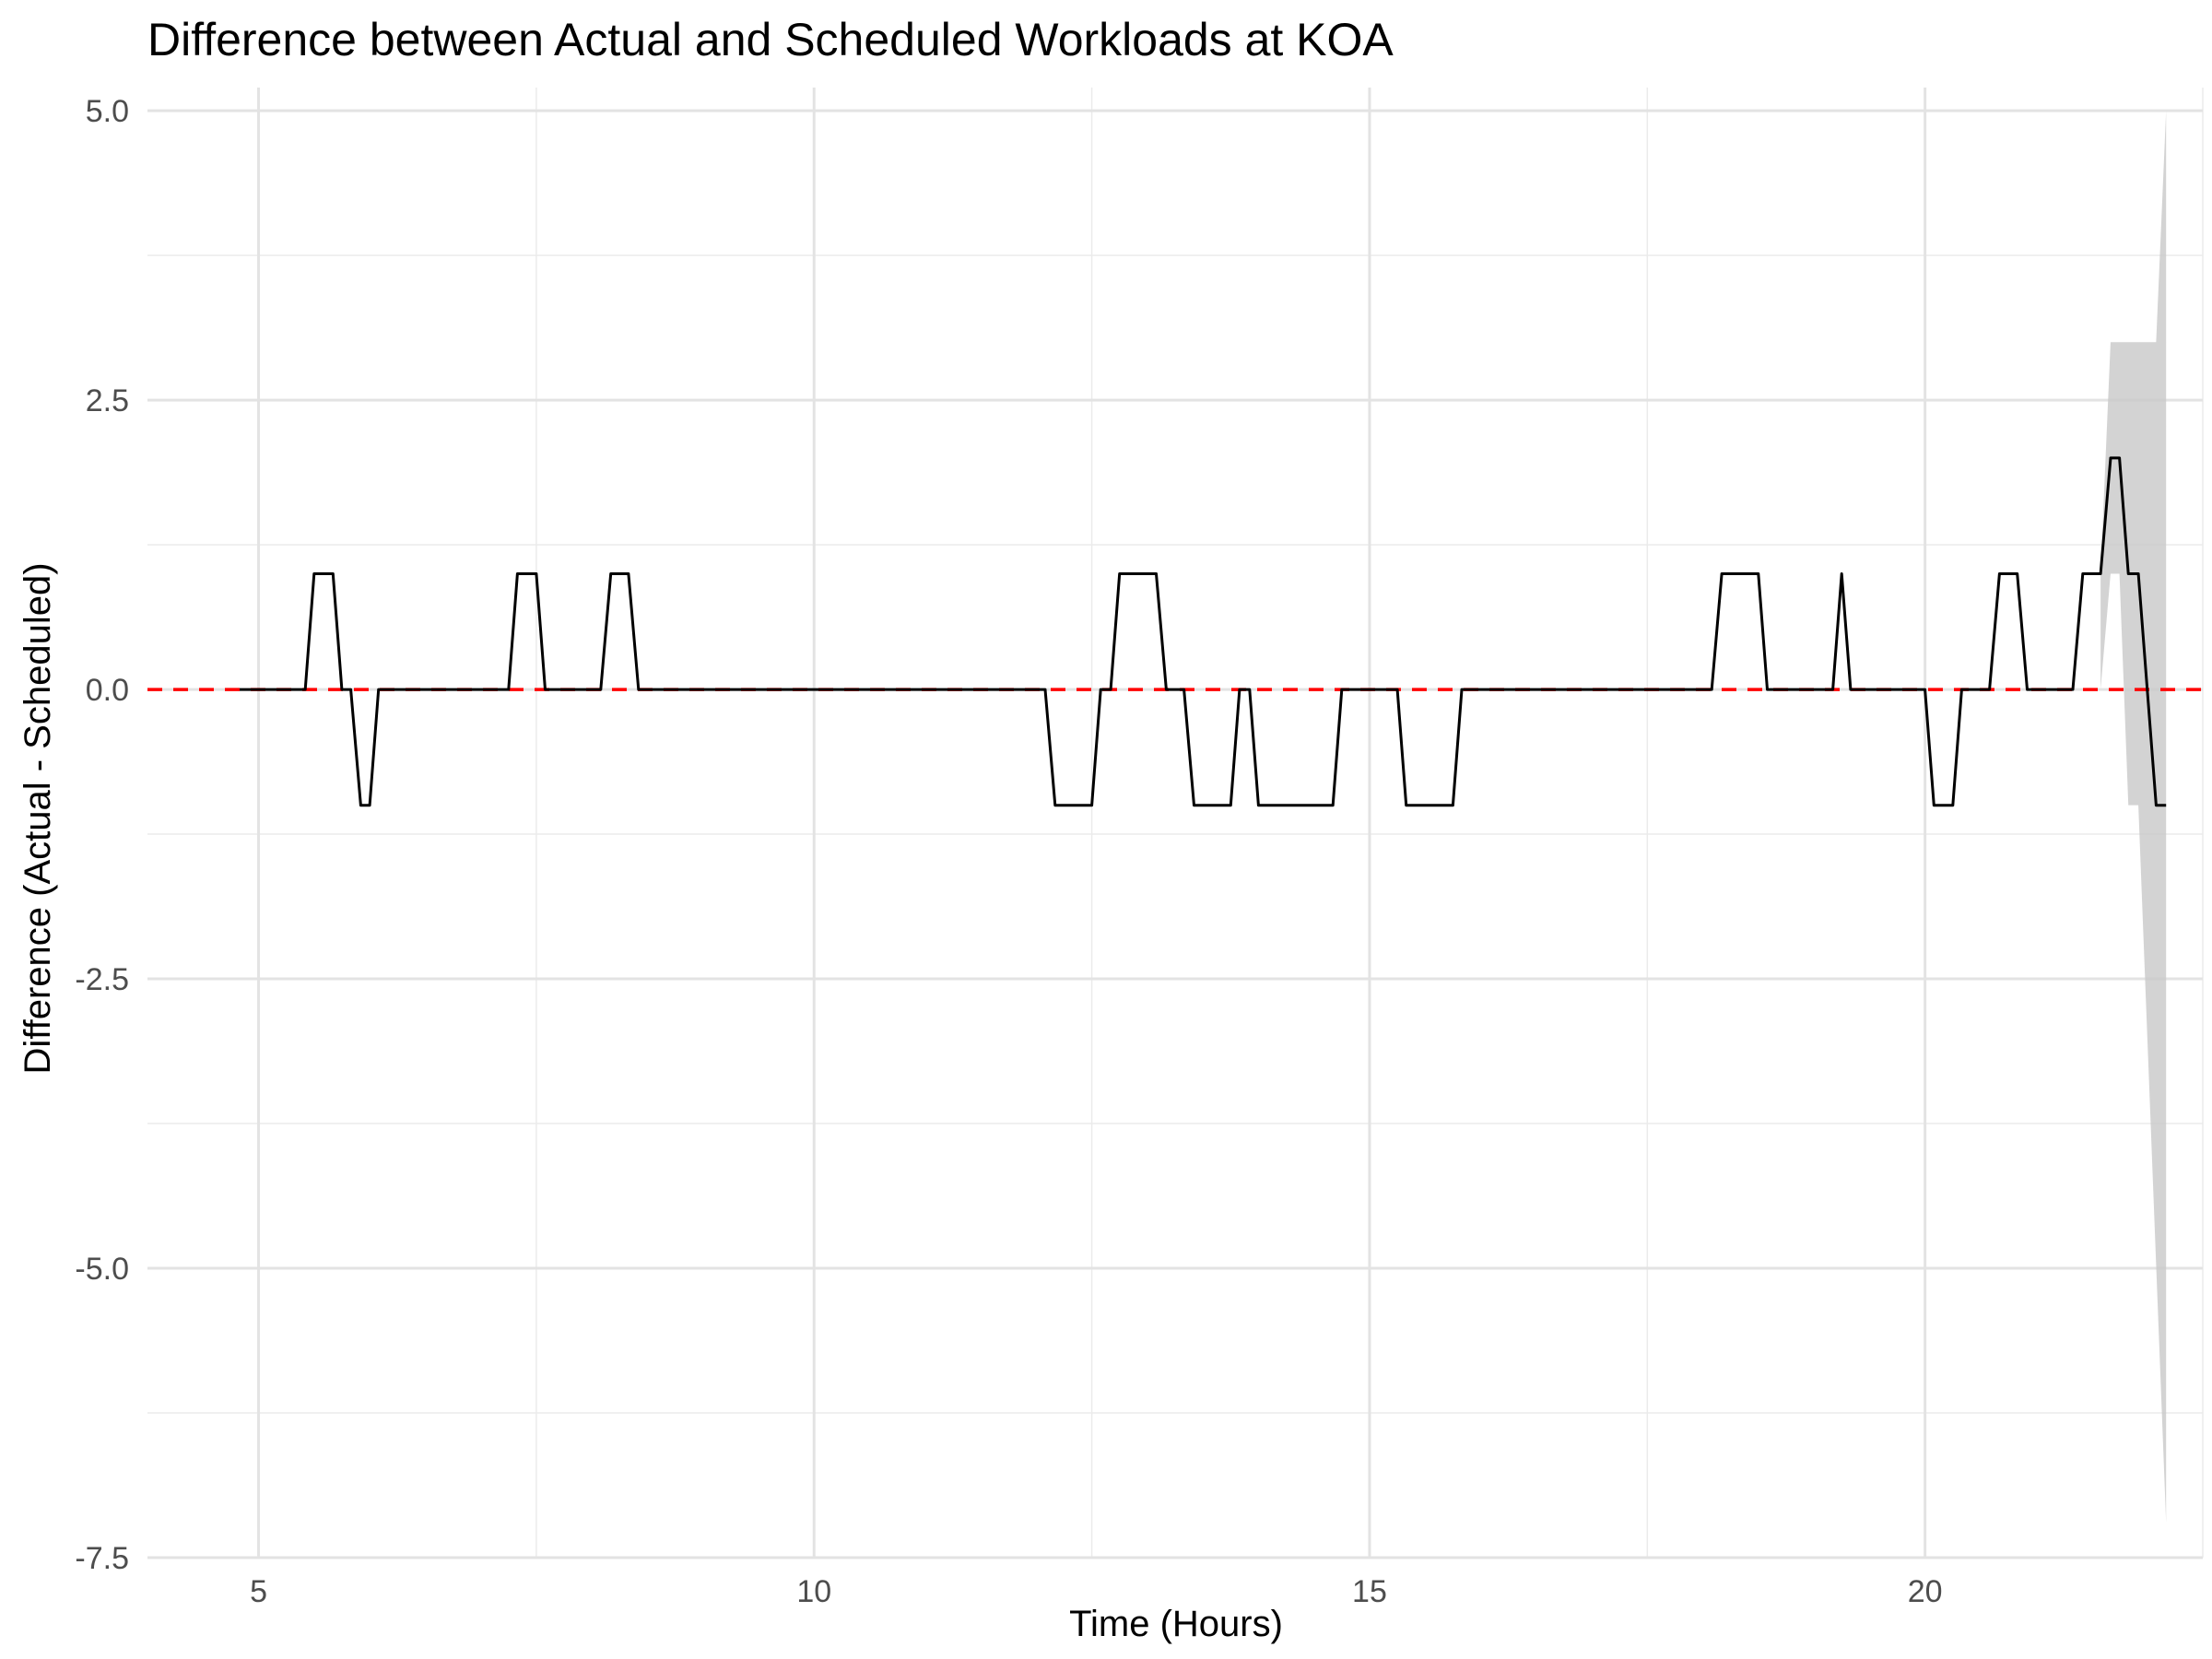  I want to click on band-area, so click(2133, 817).